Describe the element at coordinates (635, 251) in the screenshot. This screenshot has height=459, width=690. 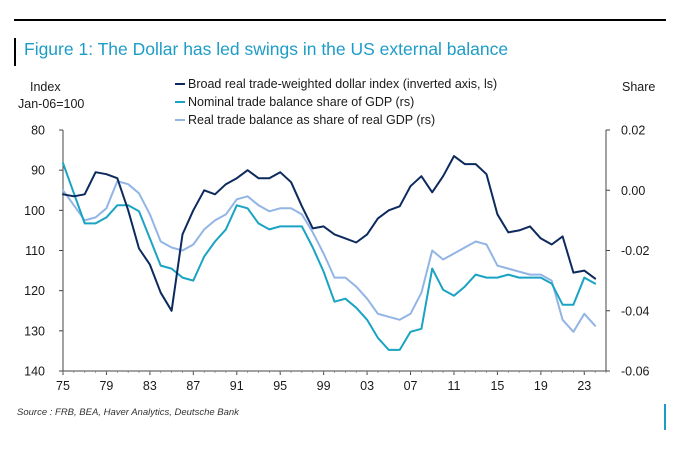
I see `right-tick-label: -0.02` at that location.